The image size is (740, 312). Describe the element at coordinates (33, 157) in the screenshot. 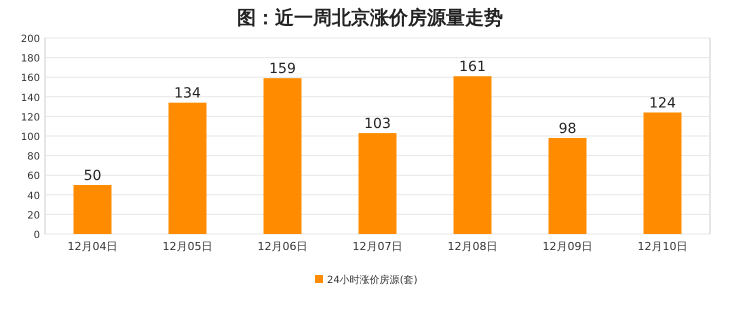

I see `y-tick-label: 80` at that location.